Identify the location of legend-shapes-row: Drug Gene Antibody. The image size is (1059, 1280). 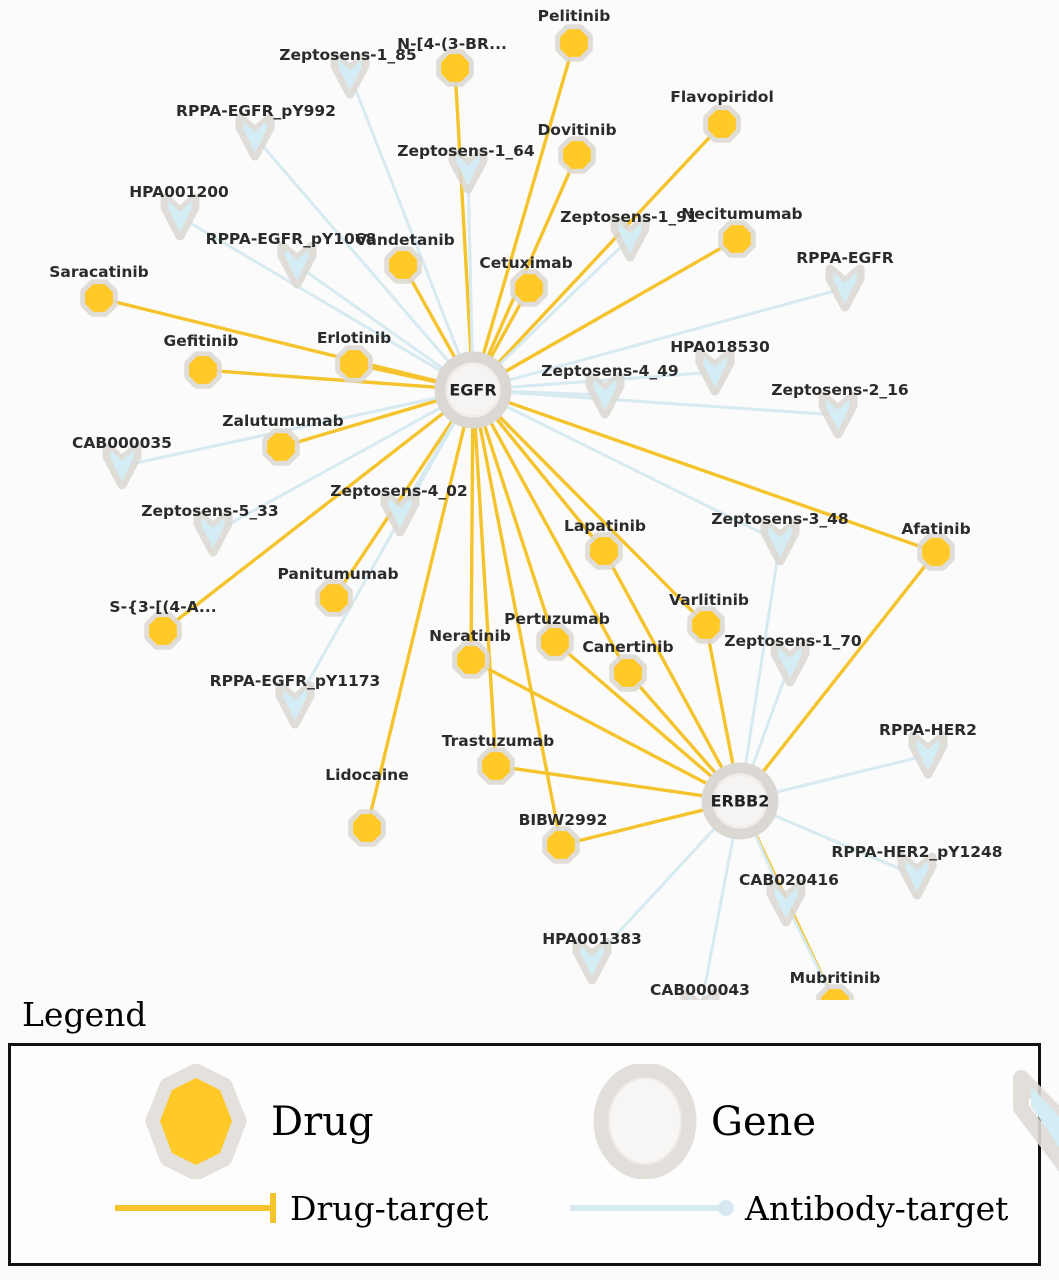
(535, 1121).